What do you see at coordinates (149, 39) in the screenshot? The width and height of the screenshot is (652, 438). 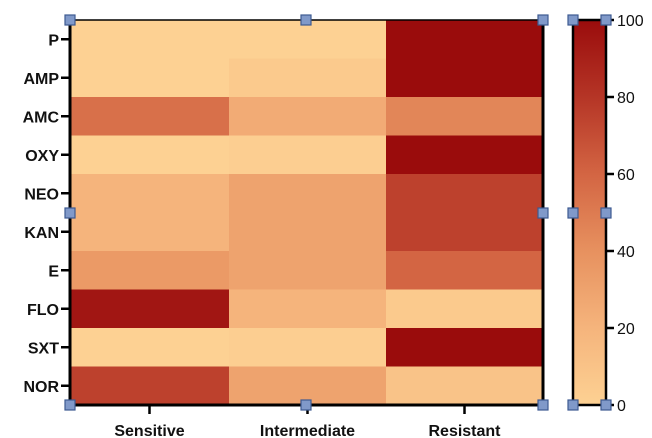 I see `heatmap-cell-p-sensitive` at bounding box center [149, 39].